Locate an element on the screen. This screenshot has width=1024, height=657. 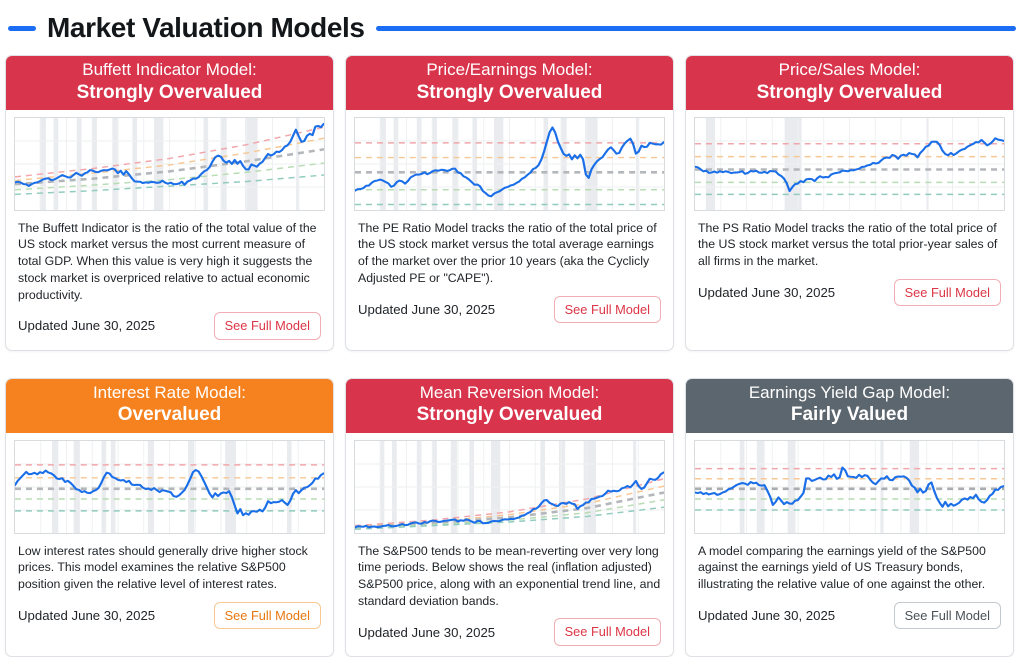
page-header: Market Valuation Models is located at coordinates (512, 27).